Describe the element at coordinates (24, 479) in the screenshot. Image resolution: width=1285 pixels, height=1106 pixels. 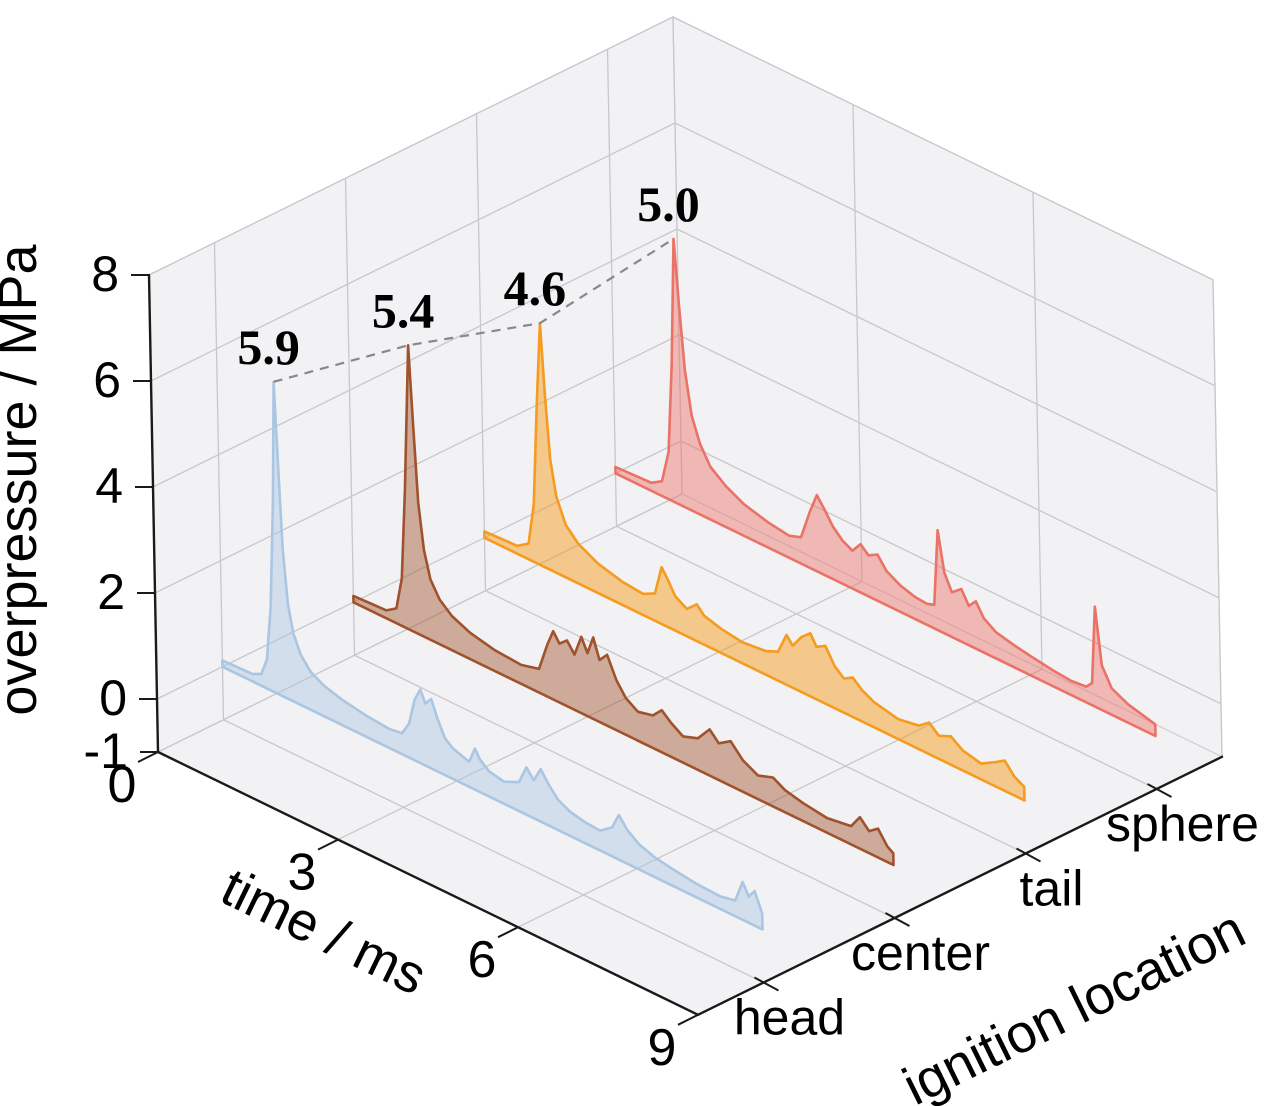
I see `overpressure-axis-title: overpressure / MPa` at that location.